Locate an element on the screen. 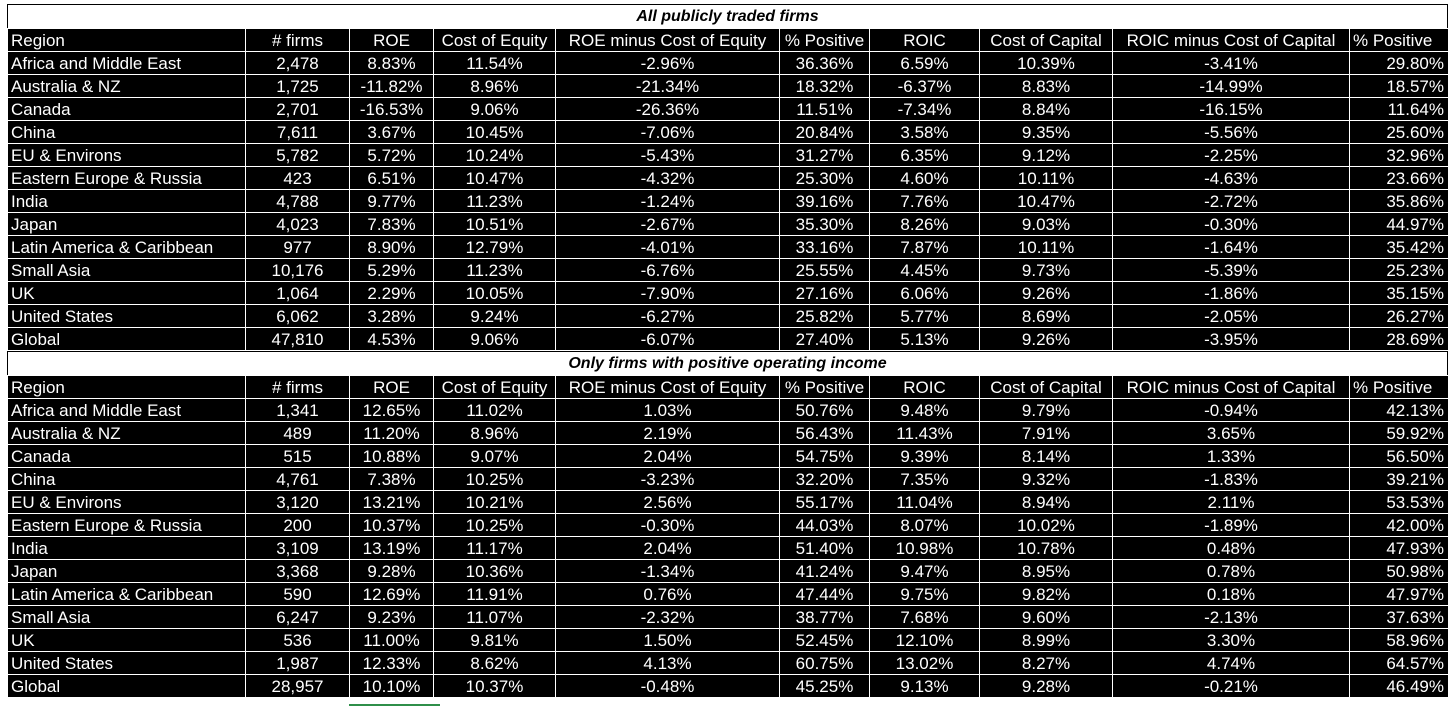  value-cell: -7.06% is located at coordinates (667, 132).